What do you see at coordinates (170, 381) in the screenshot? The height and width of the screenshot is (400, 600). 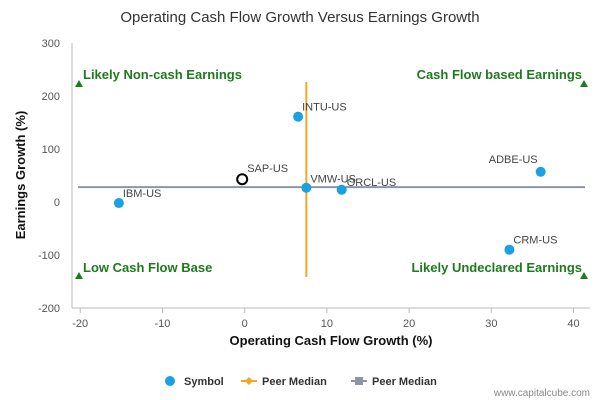 I see `legend-symbol-marker` at bounding box center [170, 381].